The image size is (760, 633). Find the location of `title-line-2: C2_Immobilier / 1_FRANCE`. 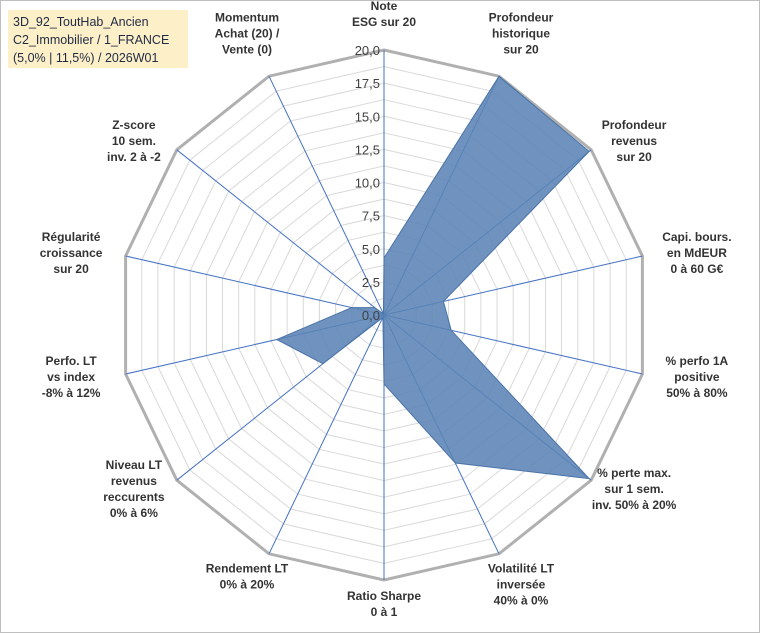

title-line-2: C2_Immobilier / 1_FRANCE is located at coordinates (91, 40).